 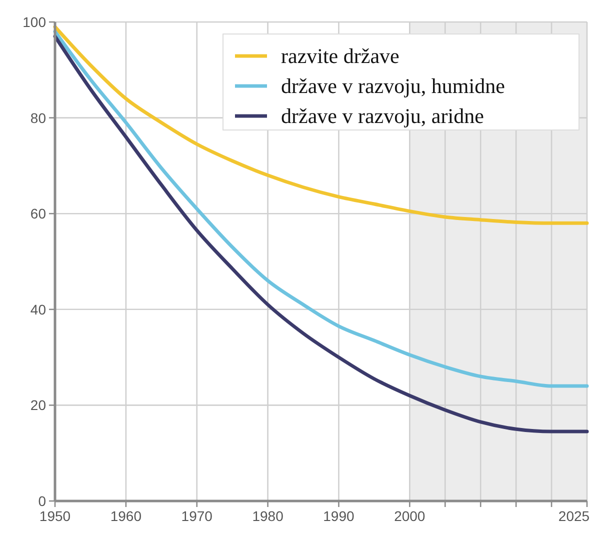 What do you see at coordinates (393, 86) in the screenshot?
I see `legend-label: države v razvoju, humidne` at bounding box center [393, 86].